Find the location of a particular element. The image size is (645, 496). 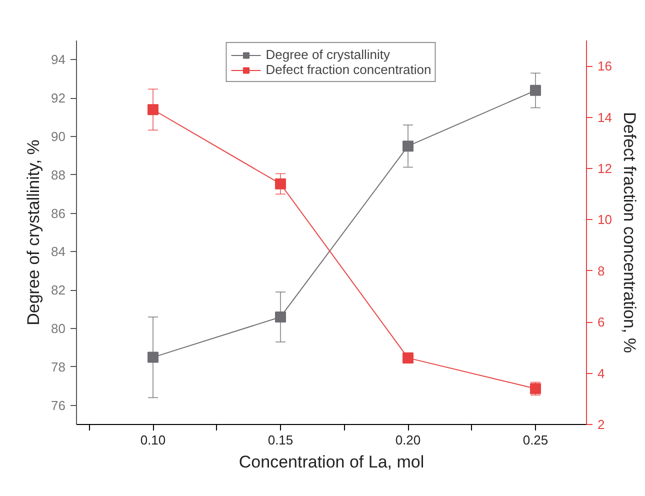

y2-axis-title: Defect fraction concentration, % is located at coordinates (629, 232).